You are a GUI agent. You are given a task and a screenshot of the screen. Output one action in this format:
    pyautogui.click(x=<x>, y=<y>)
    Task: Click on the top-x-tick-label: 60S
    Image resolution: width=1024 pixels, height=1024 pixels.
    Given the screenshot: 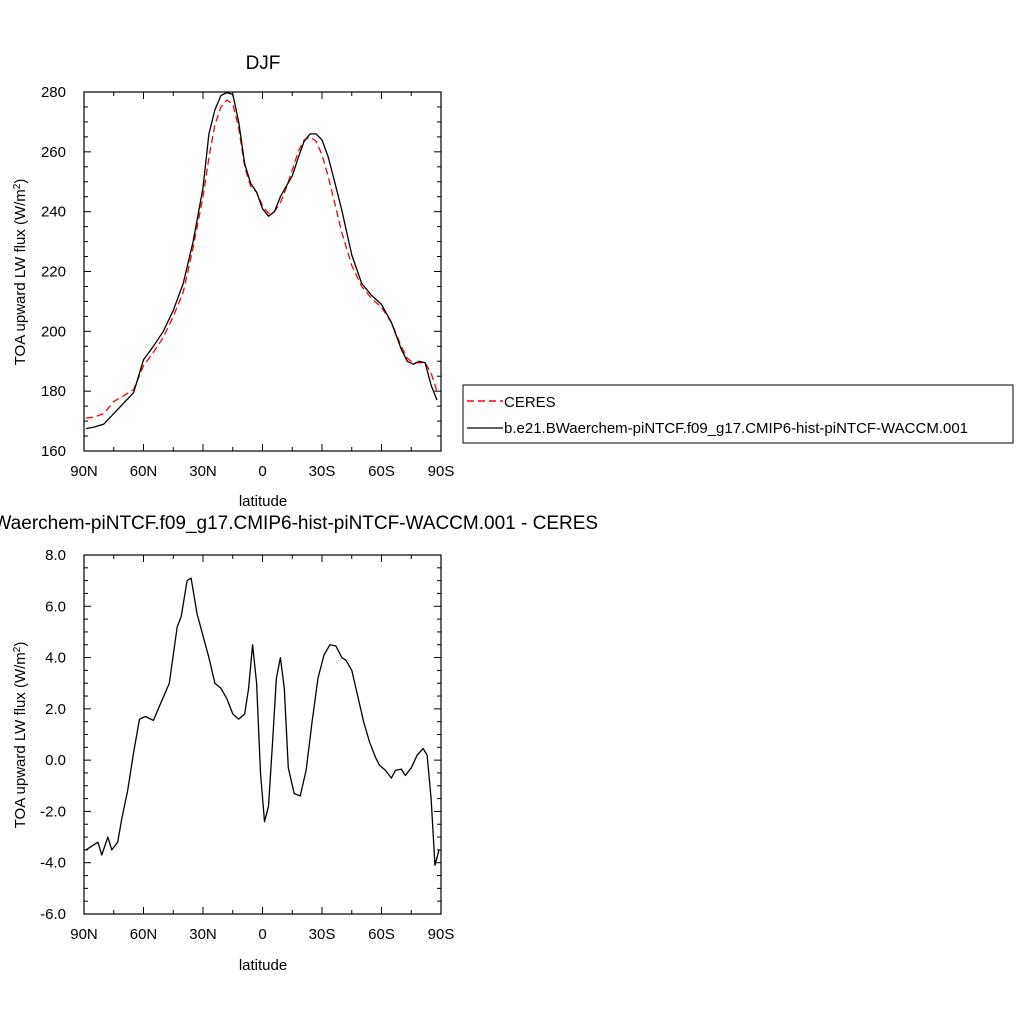 What is the action you would take?
    pyautogui.click(x=381, y=471)
    